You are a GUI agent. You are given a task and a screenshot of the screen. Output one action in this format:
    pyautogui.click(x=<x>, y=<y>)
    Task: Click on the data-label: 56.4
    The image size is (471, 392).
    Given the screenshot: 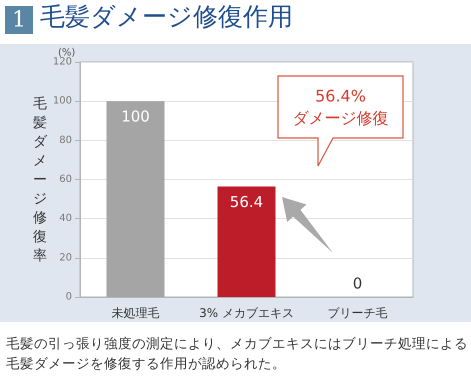 What is the action you would take?
    pyautogui.click(x=247, y=202)
    